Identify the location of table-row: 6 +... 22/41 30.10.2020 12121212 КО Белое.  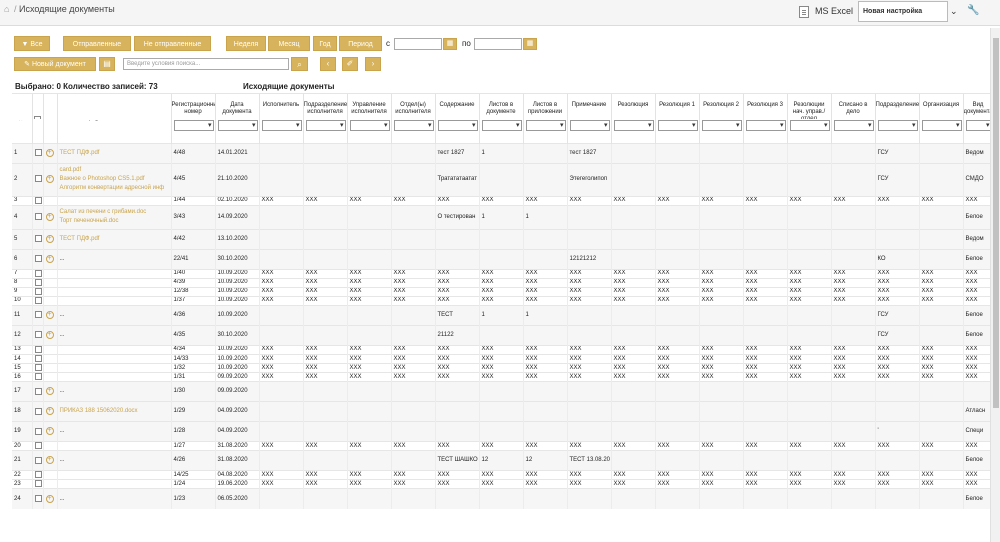
(501, 259).